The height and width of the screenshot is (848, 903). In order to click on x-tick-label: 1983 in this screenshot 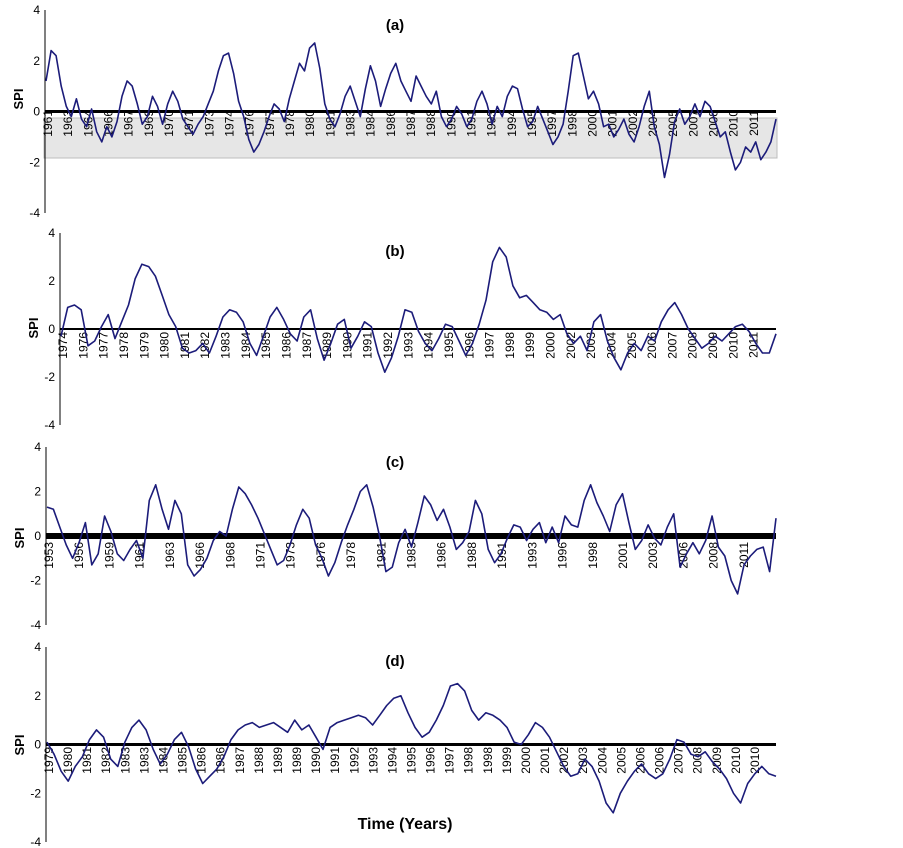, I will do `click(144, 760)`.